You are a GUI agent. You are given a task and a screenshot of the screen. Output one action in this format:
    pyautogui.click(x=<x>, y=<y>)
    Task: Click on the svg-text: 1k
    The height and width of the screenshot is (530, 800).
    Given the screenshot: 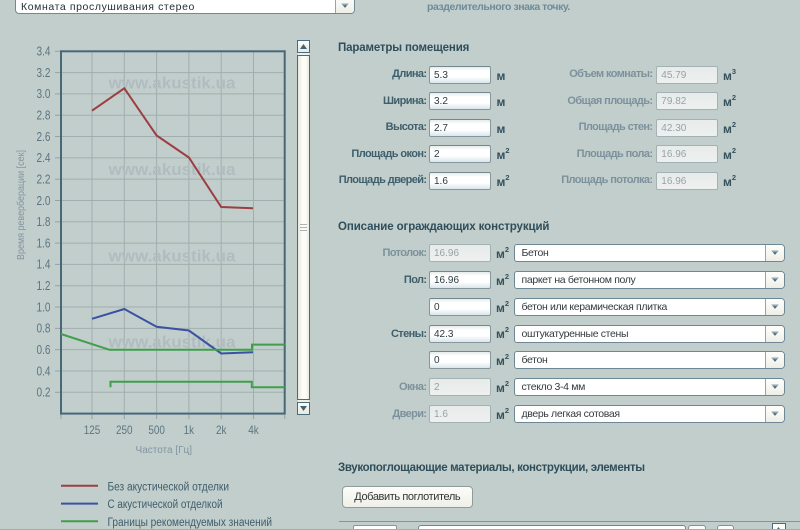 What is the action you would take?
    pyautogui.click(x=189, y=430)
    